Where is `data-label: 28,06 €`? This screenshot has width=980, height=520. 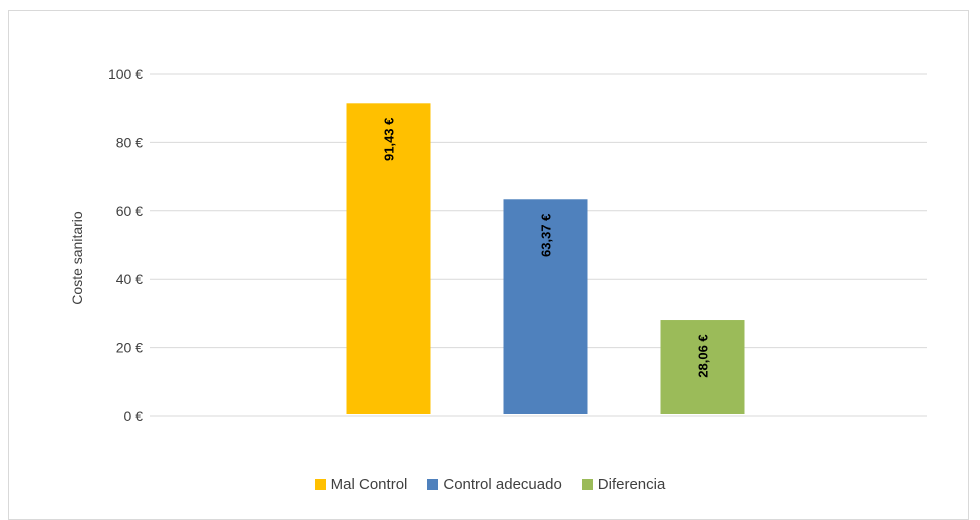
data-label: 28,06 € is located at coordinates (703, 355).